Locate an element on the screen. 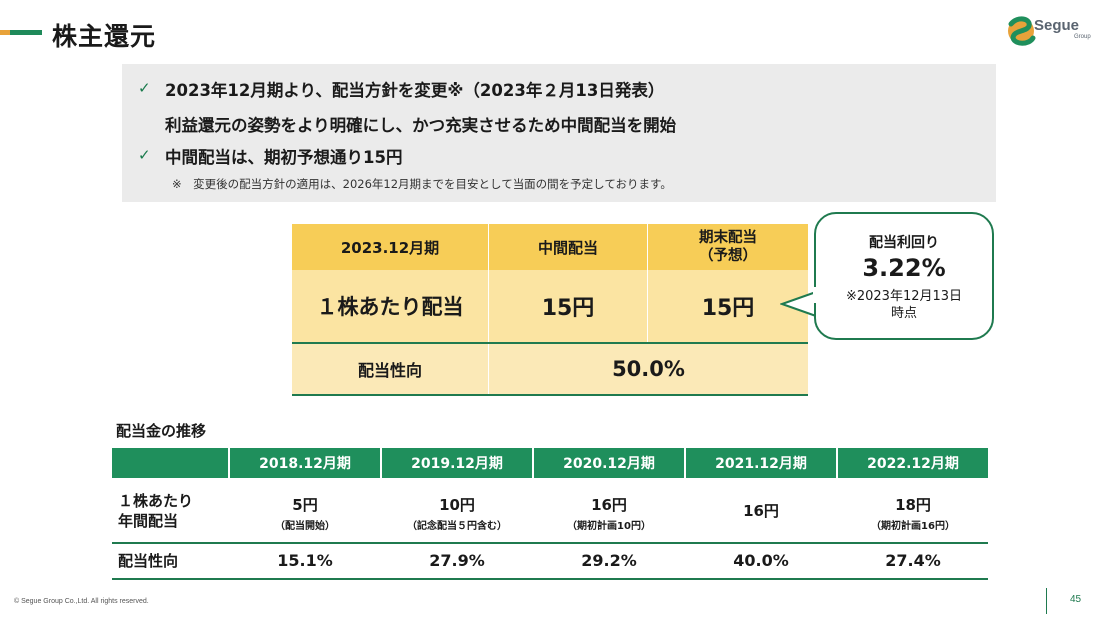 The height and width of the screenshot is (618, 1100). callout-pointer is located at coordinates (798, 304).